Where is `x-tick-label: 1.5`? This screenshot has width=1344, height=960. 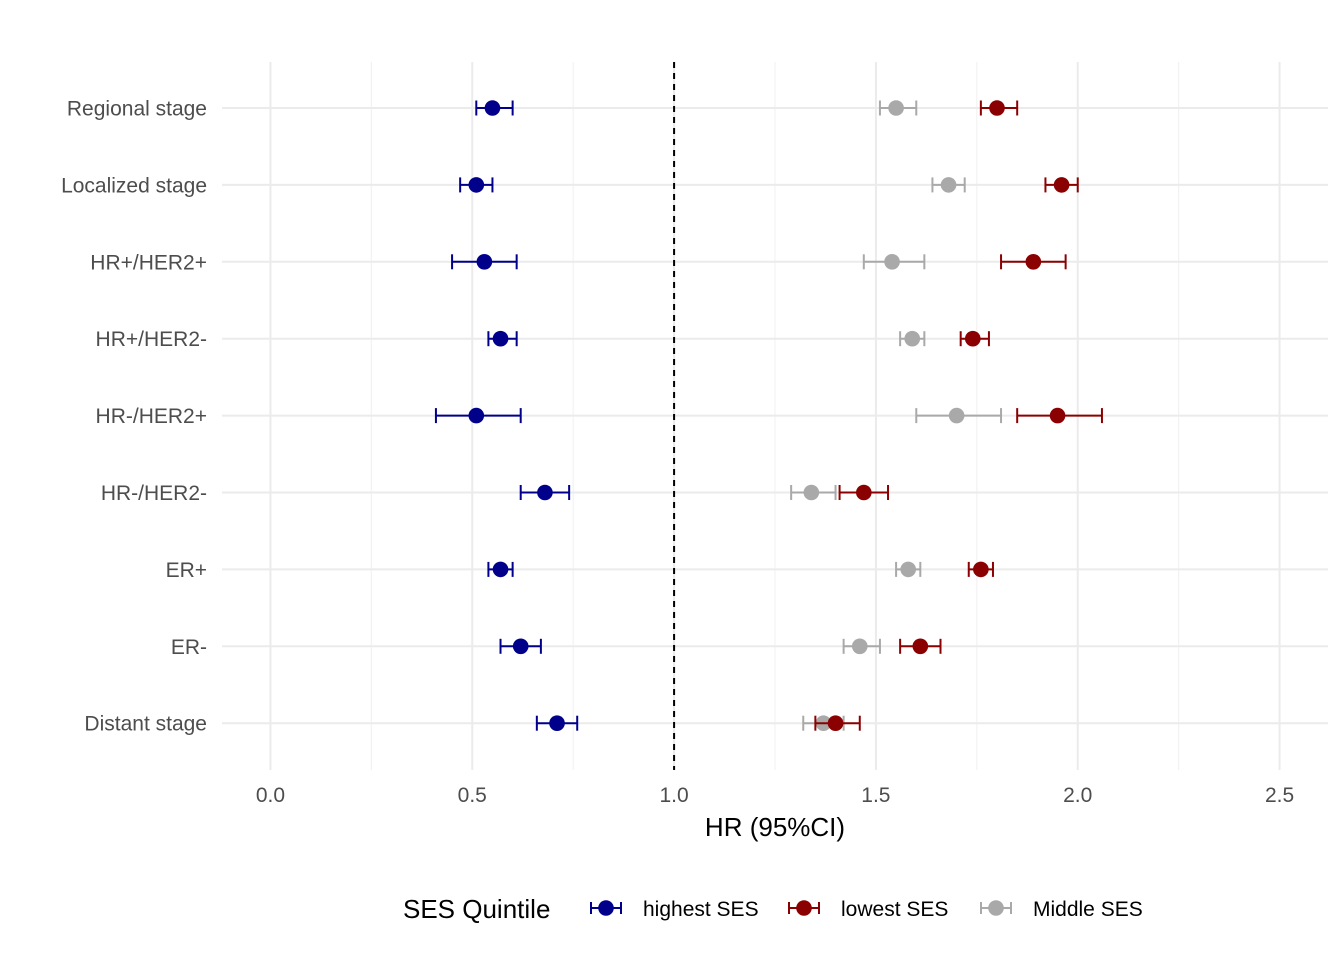 x-tick-label: 1.5 is located at coordinates (875, 795).